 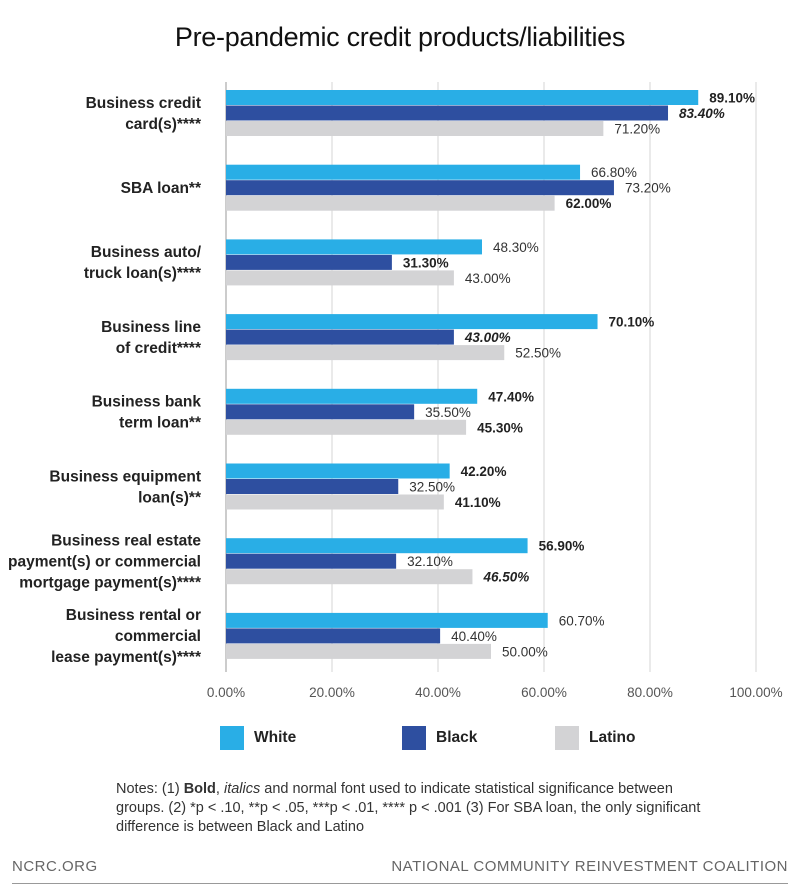 What do you see at coordinates (158, 636) in the screenshot?
I see `category-label: commercial` at bounding box center [158, 636].